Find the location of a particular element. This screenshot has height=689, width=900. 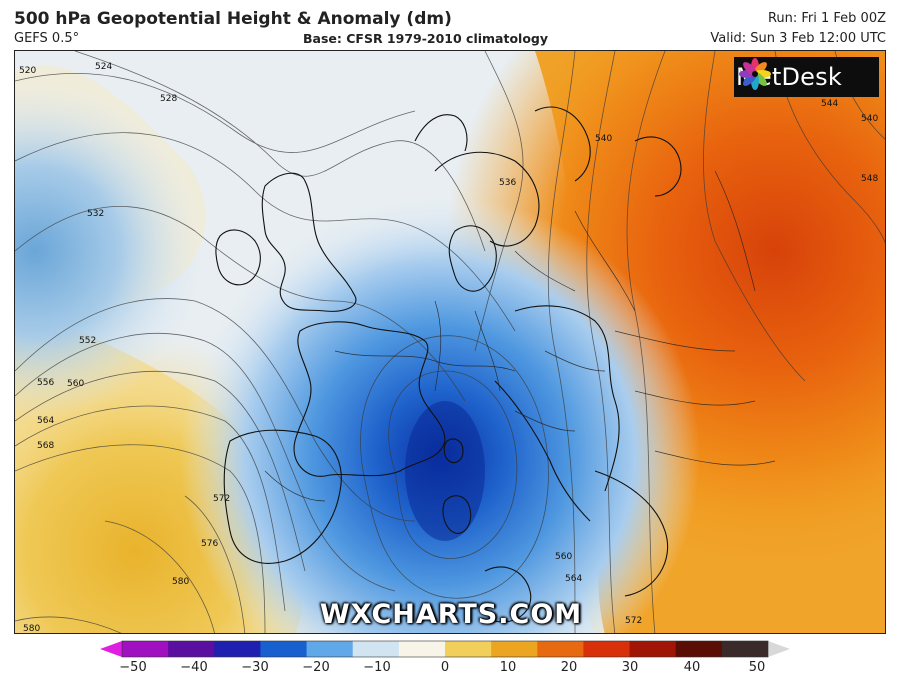

anomaly-colorbar is located at coordinates (445, 649).